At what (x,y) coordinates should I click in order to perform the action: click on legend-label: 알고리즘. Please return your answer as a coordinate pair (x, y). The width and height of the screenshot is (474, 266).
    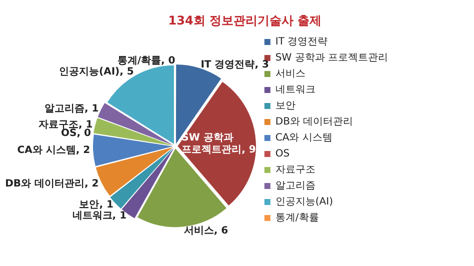
    Looking at the image, I should click on (295, 186).